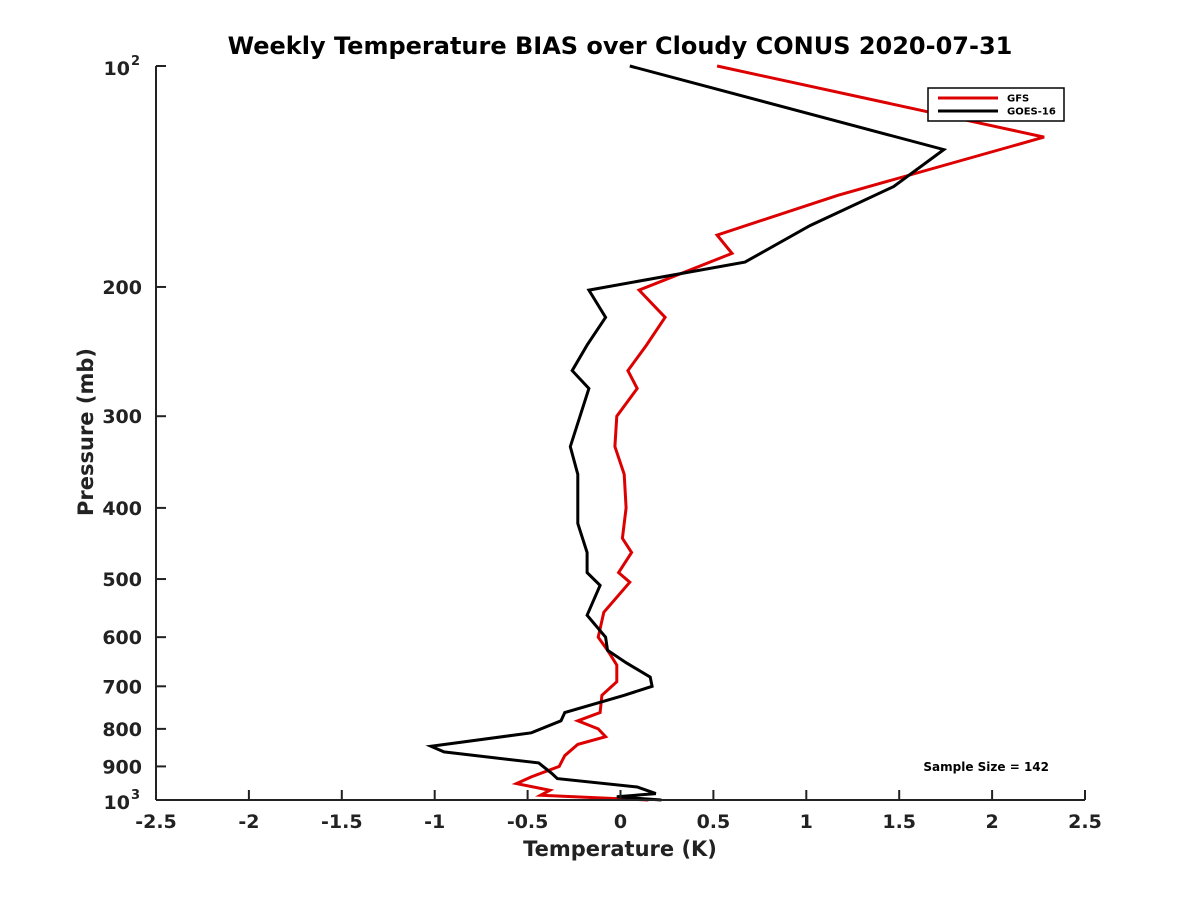  What do you see at coordinates (1085, 822) in the screenshot?
I see `x-tick-label: 2.5` at bounding box center [1085, 822].